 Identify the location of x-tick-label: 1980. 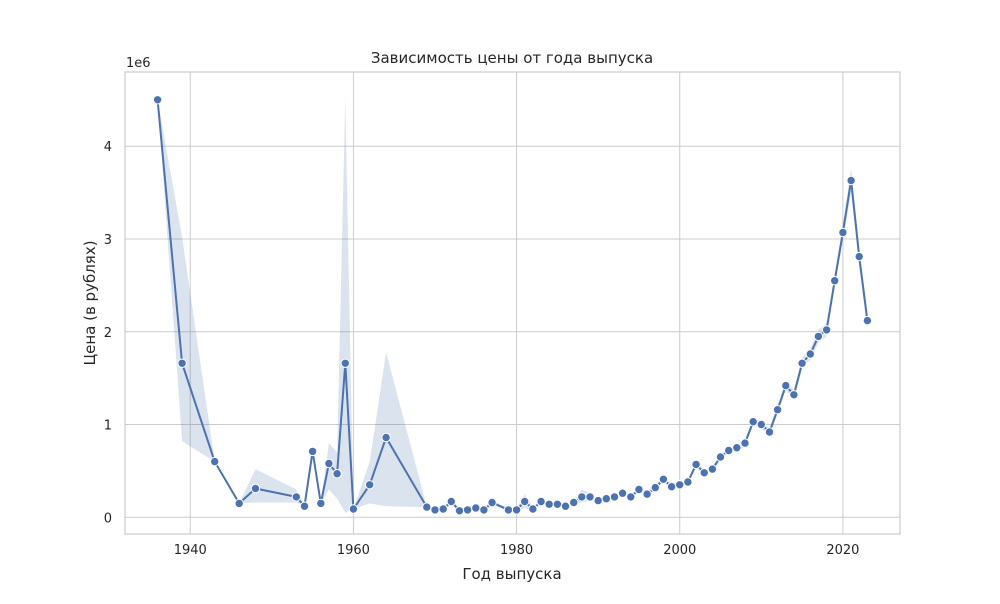
(516, 550).